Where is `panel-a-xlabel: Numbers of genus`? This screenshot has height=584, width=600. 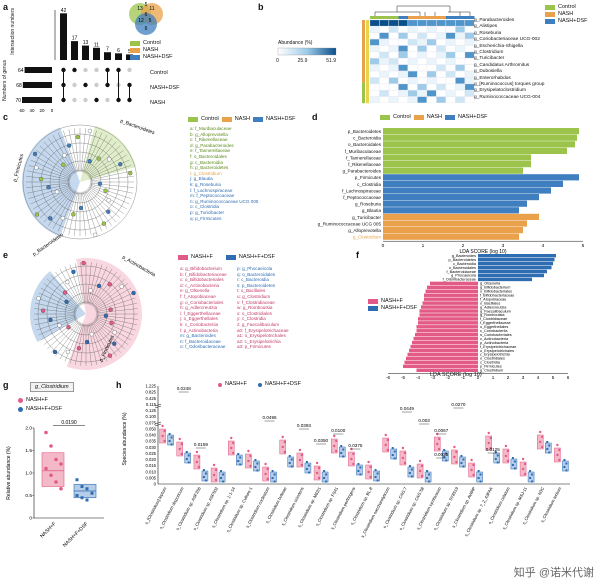 panel-a-xlabel: Numbers of genus is located at coordinates (5, 80).